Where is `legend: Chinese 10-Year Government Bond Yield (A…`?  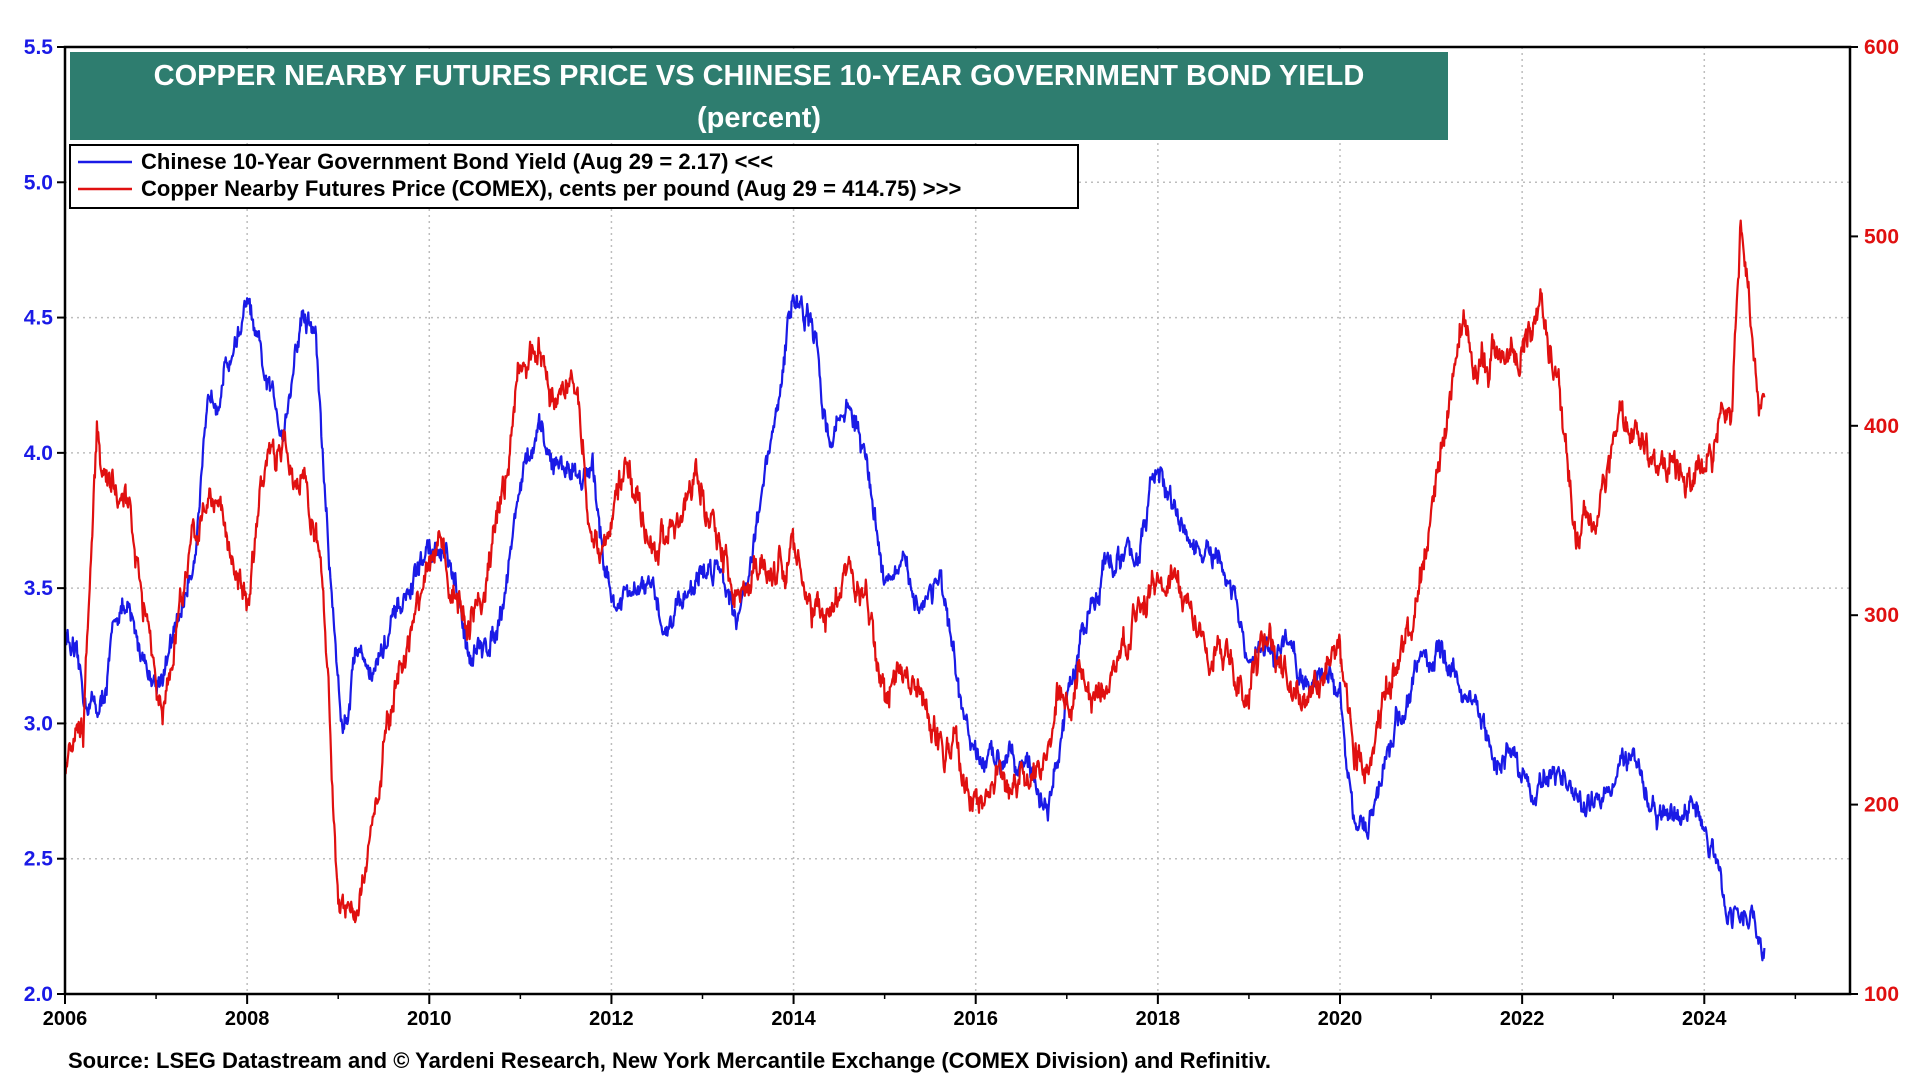
legend: Chinese 10-Year Government Bond Yield (A… is located at coordinates (574, 176).